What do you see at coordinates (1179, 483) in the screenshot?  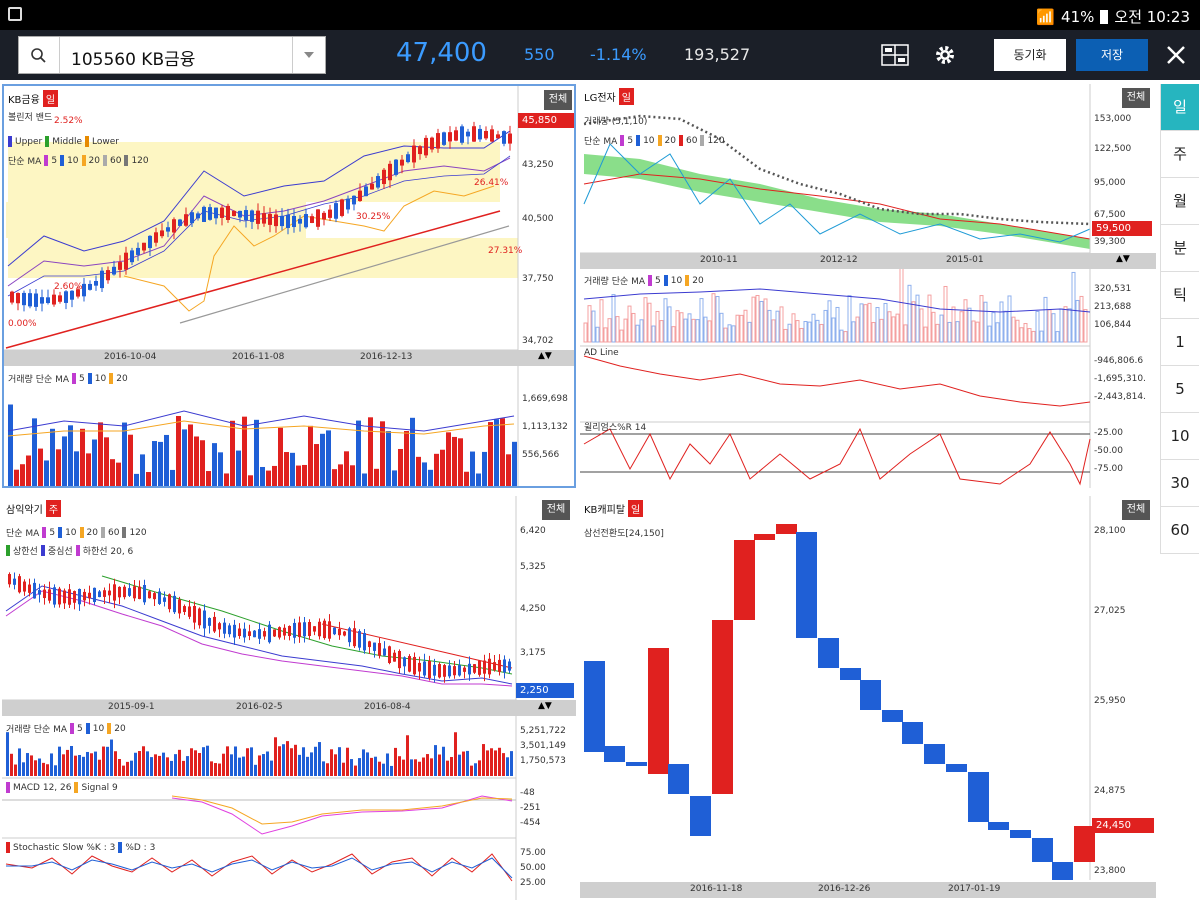 I see `tab-30: 30` at bounding box center [1179, 483].